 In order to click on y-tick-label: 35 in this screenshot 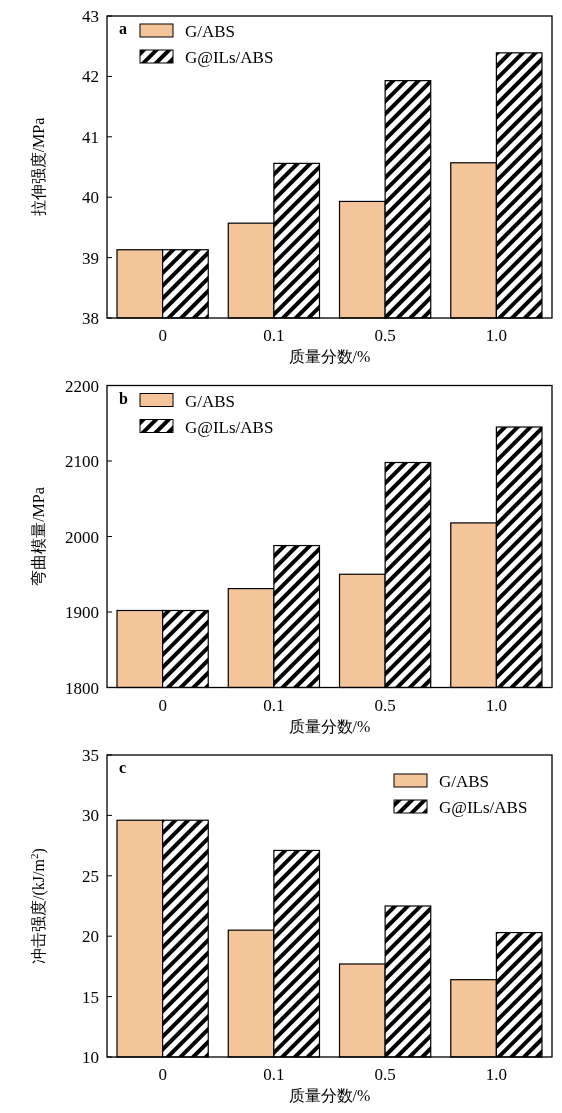, I will do `click(90, 755)`.